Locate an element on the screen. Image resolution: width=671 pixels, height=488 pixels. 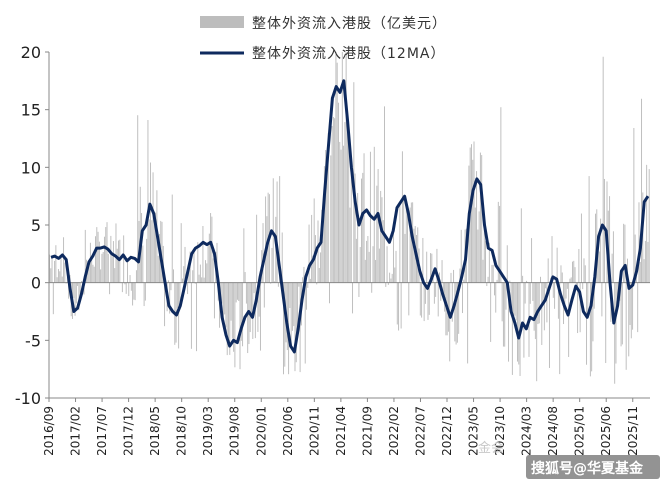
x-tick-label: 2019/08 is located at coordinates (235, 431).